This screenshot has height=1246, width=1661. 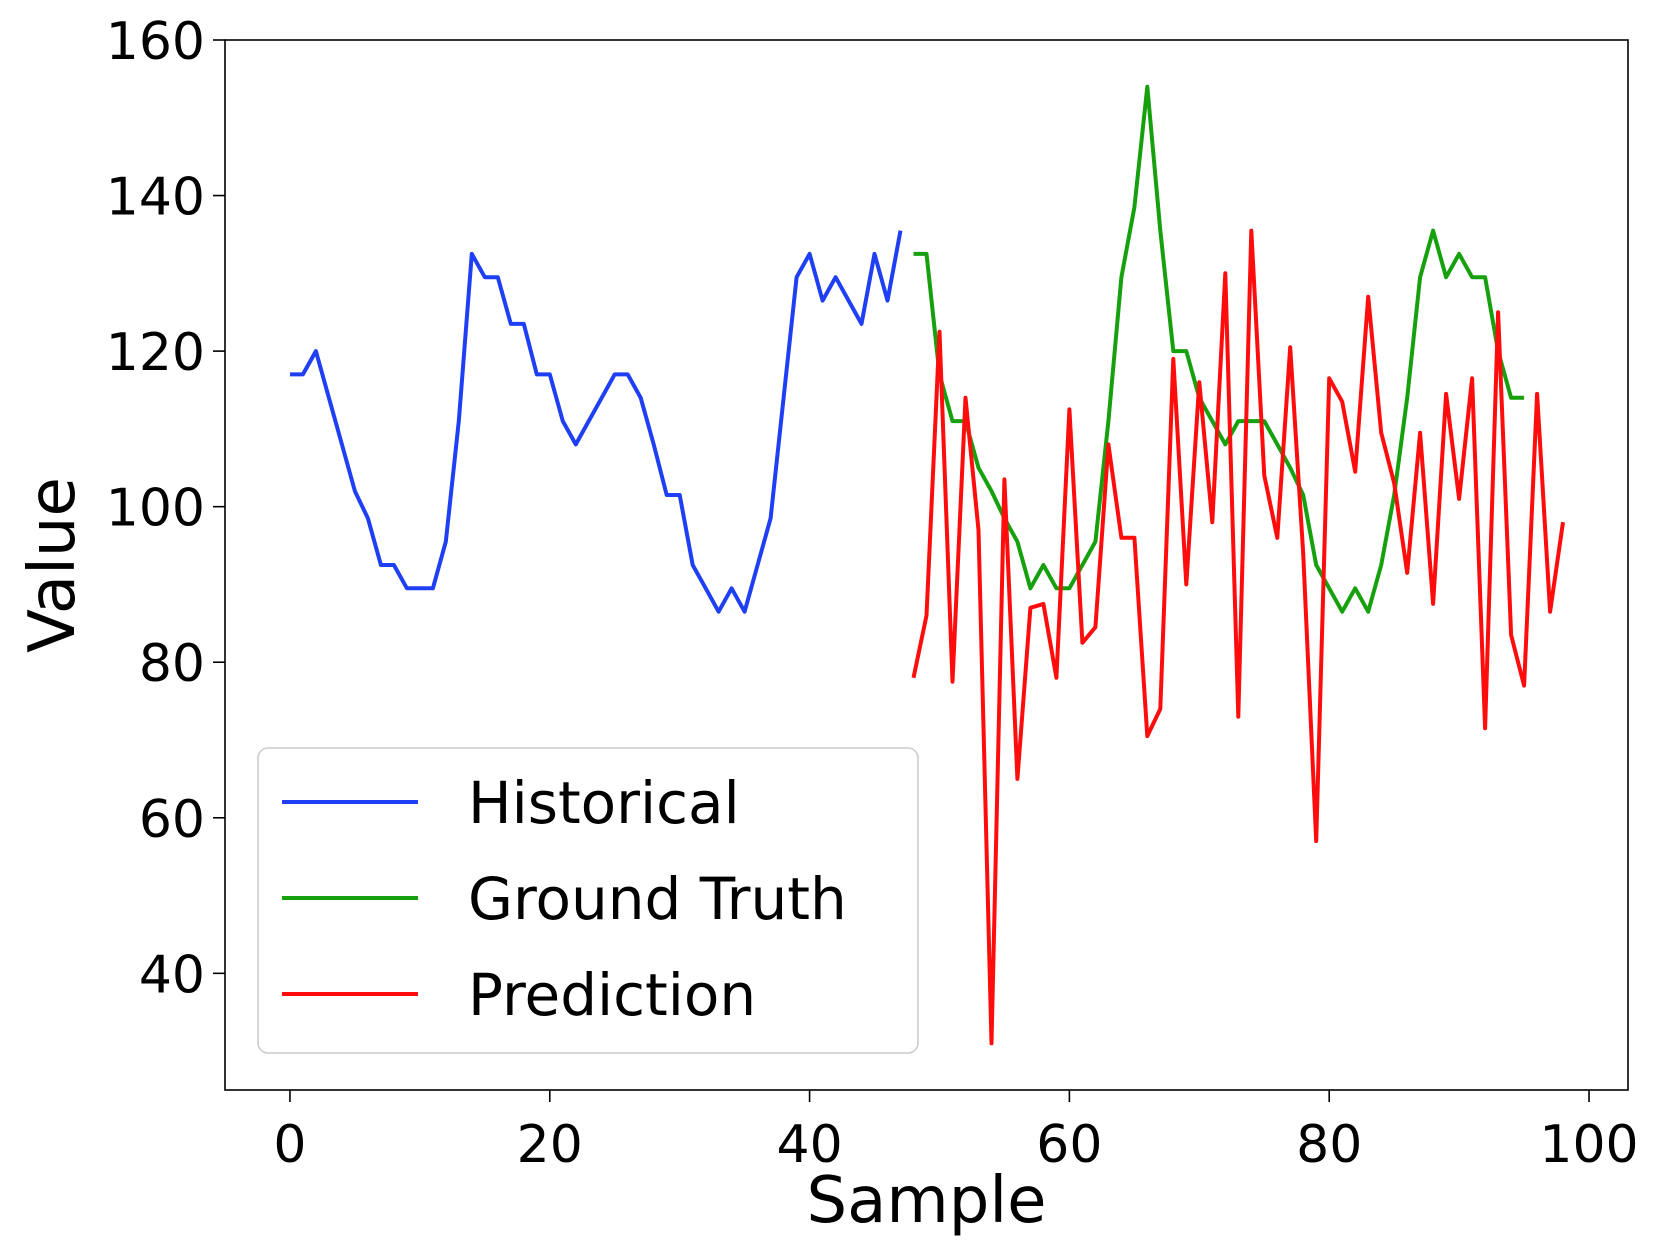 What do you see at coordinates (289, 1145) in the screenshot?
I see `x-tick-label: 0` at bounding box center [289, 1145].